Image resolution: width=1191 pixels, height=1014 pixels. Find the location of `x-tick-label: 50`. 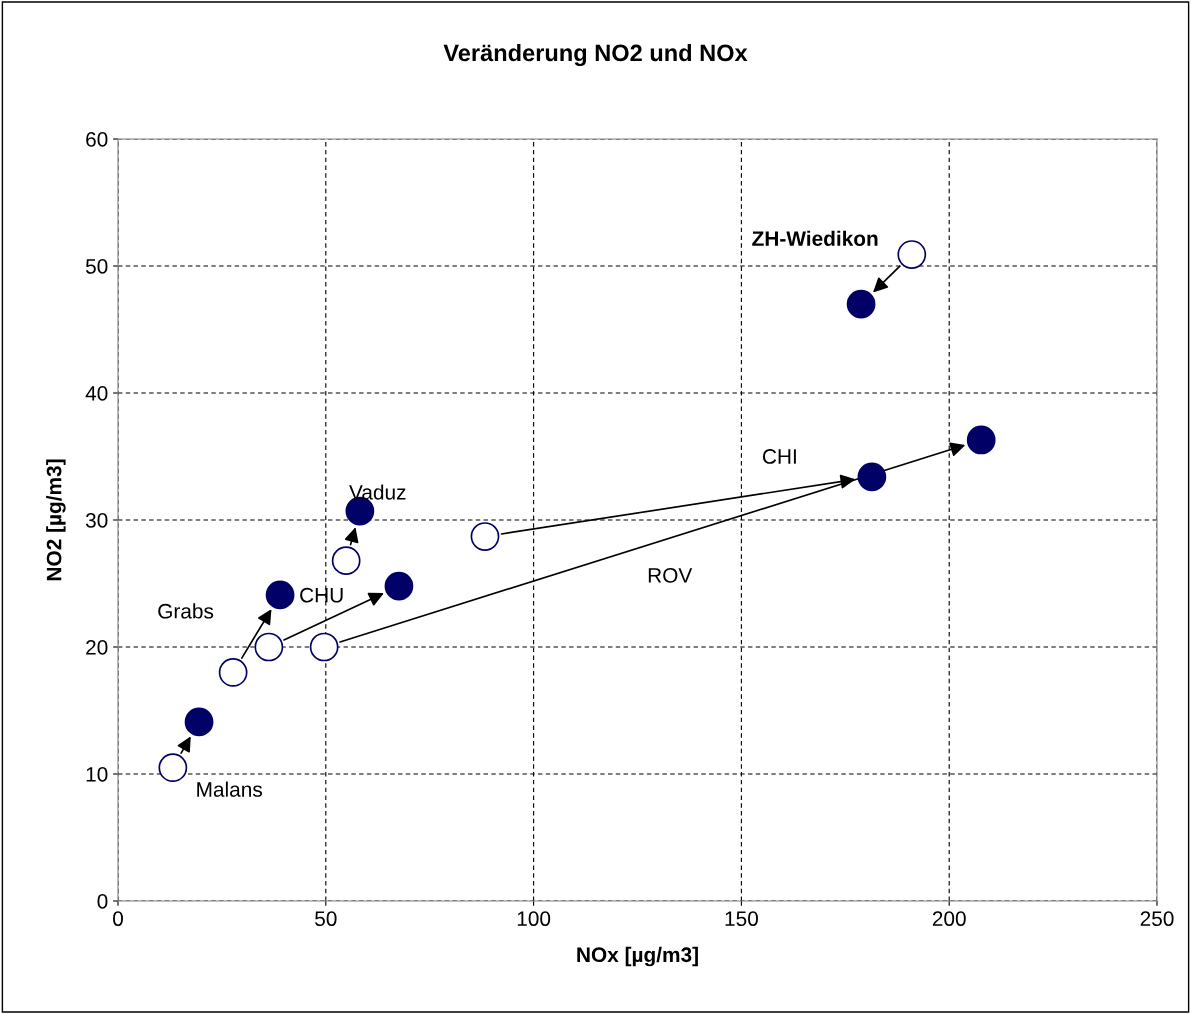

x-tick-label: 50 is located at coordinates (326, 919).